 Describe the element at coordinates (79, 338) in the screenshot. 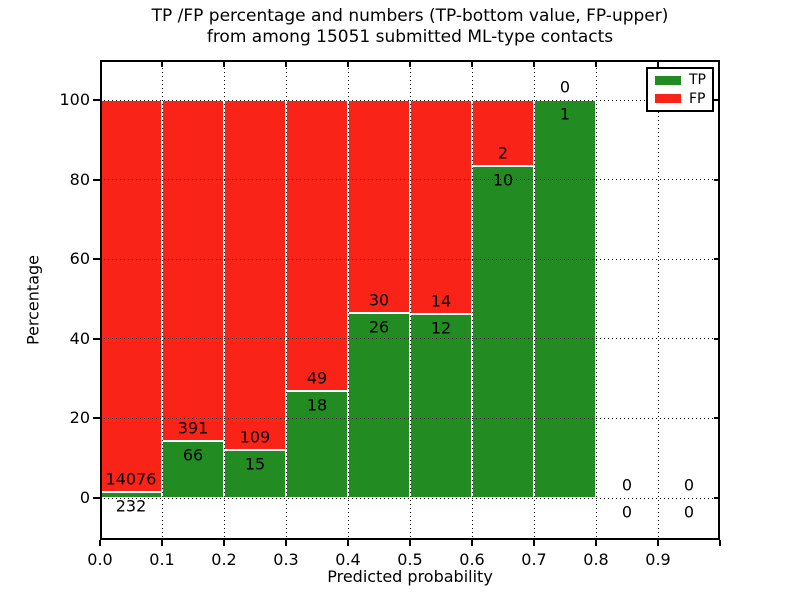

I see `ytick-label-40: 40` at that location.